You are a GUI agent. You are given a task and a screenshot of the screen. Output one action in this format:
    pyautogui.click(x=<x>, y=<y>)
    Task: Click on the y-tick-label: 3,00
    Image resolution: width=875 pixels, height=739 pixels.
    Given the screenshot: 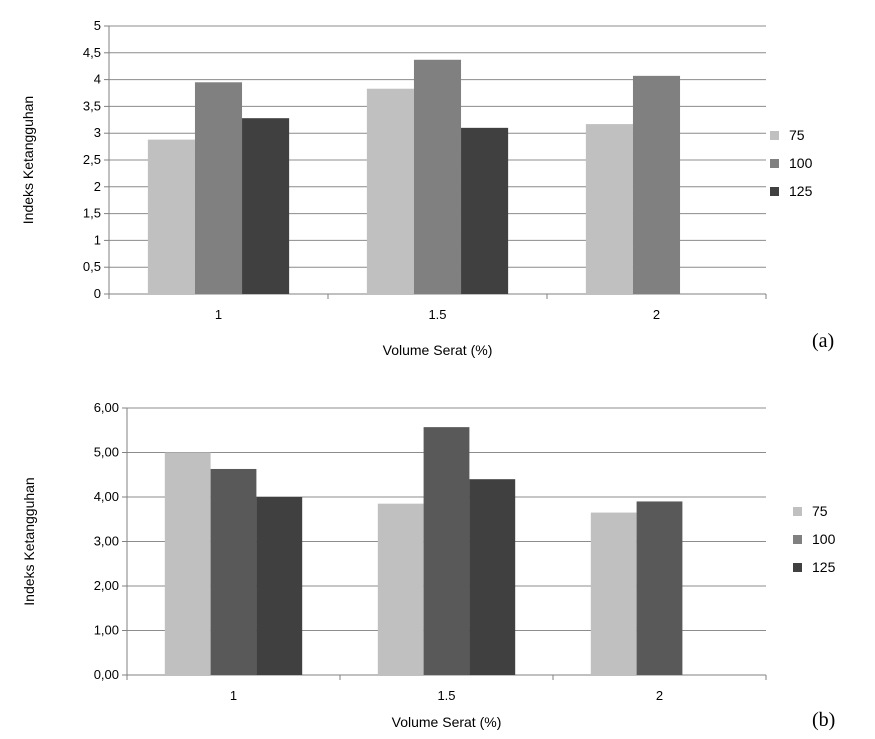 What is the action you would take?
    pyautogui.click(x=106, y=541)
    